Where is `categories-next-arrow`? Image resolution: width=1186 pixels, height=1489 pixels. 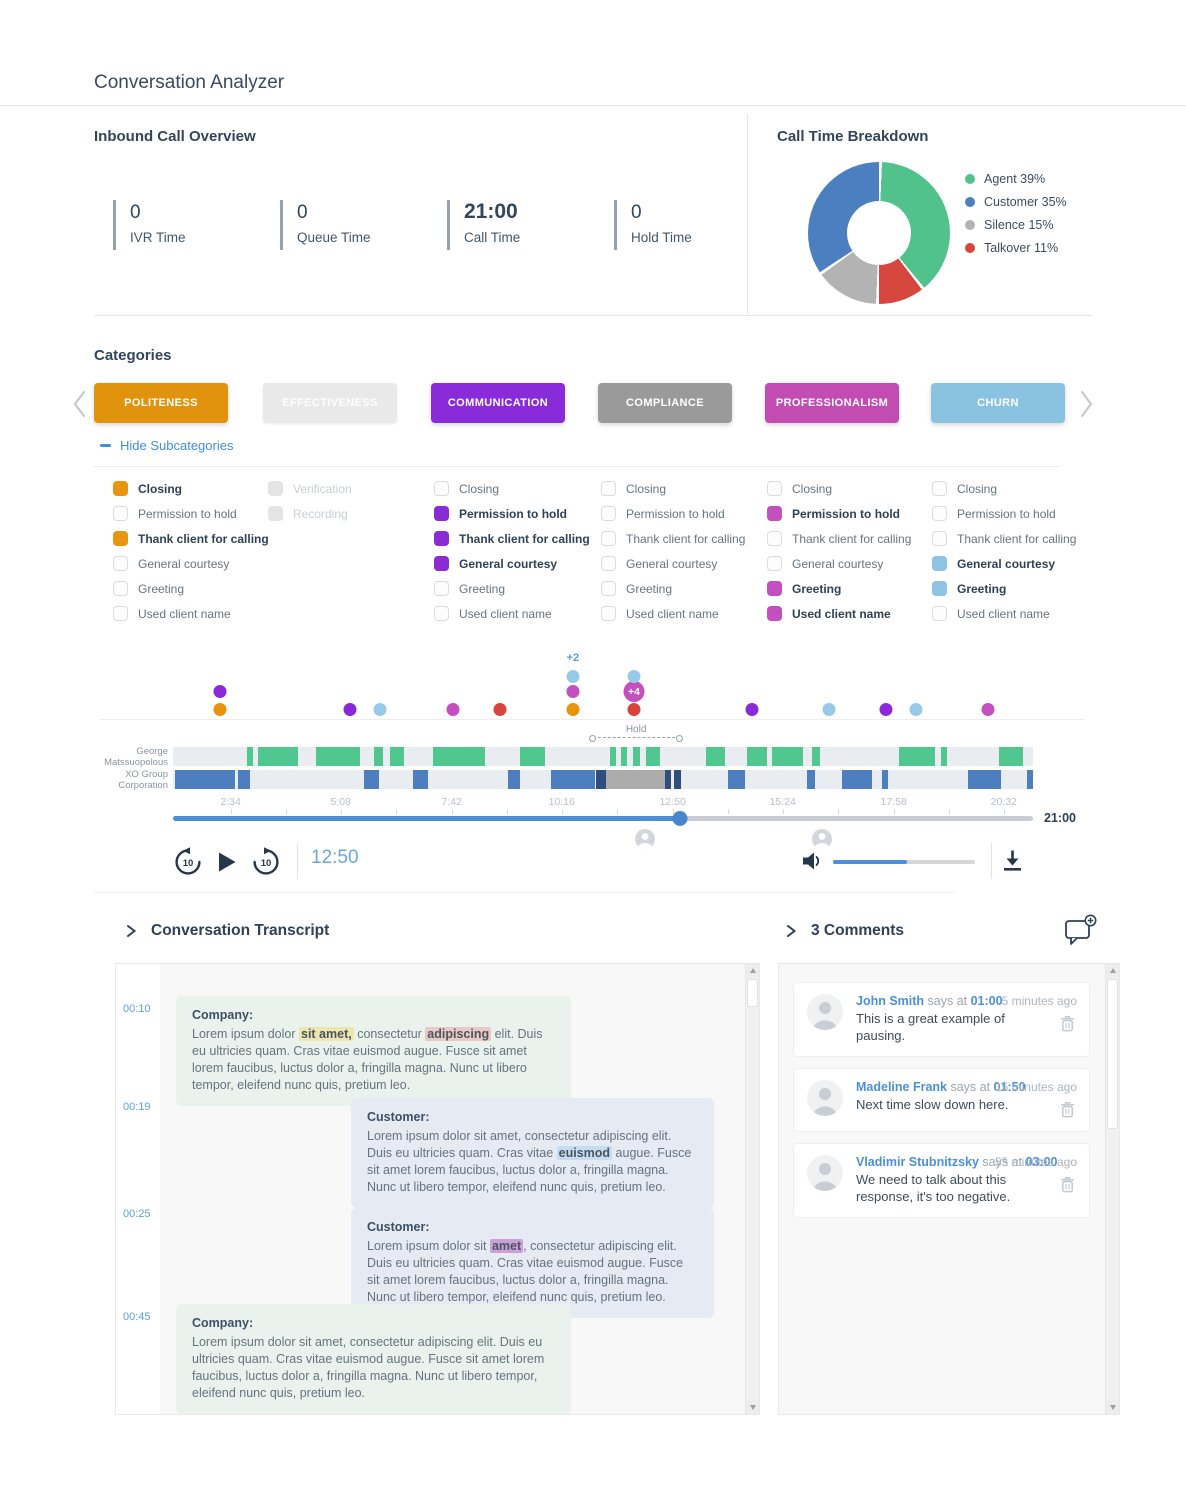 categories-next-arrow is located at coordinates (1086, 404).